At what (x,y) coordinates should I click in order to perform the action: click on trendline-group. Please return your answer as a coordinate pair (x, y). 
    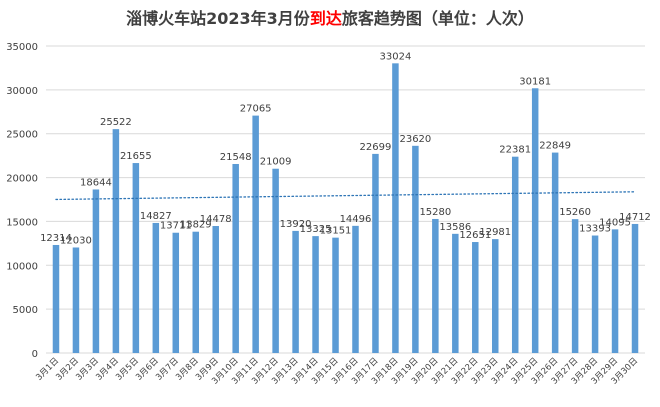
    Looking at the image, I should click on (345, 196).